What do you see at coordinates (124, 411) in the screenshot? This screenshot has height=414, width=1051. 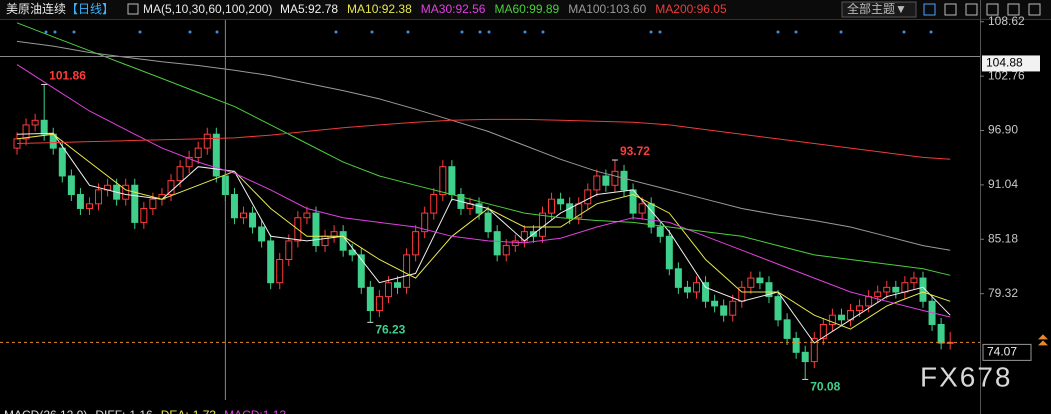 I see `footer-item: DIFF:-1.16` at bounding box center [124, 411].